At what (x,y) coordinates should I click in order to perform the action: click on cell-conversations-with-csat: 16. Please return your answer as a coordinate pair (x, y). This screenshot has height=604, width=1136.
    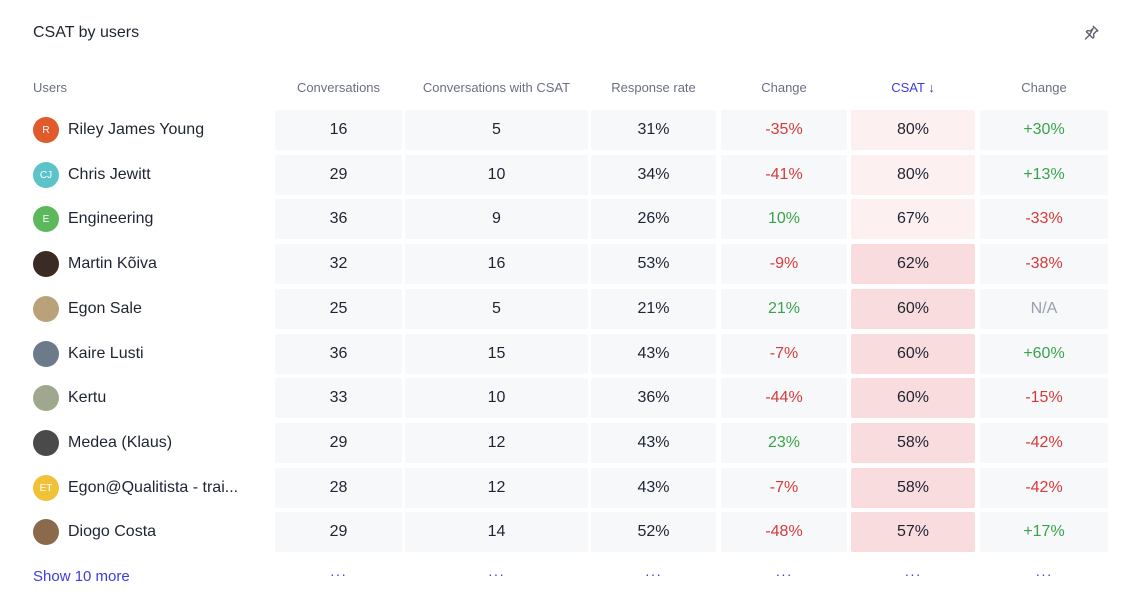
    Looking at the image, I should click on (496, 264).